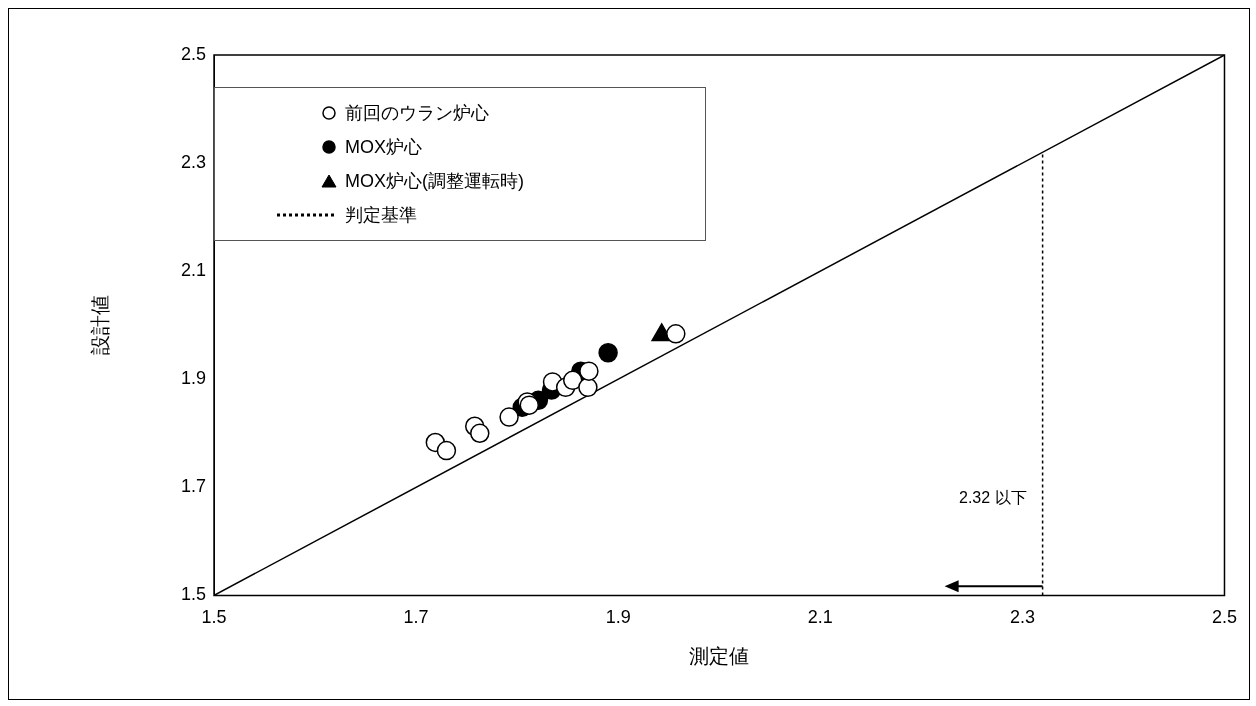  I want to click on x-tick-label: 2.5, so click(1224, 617).